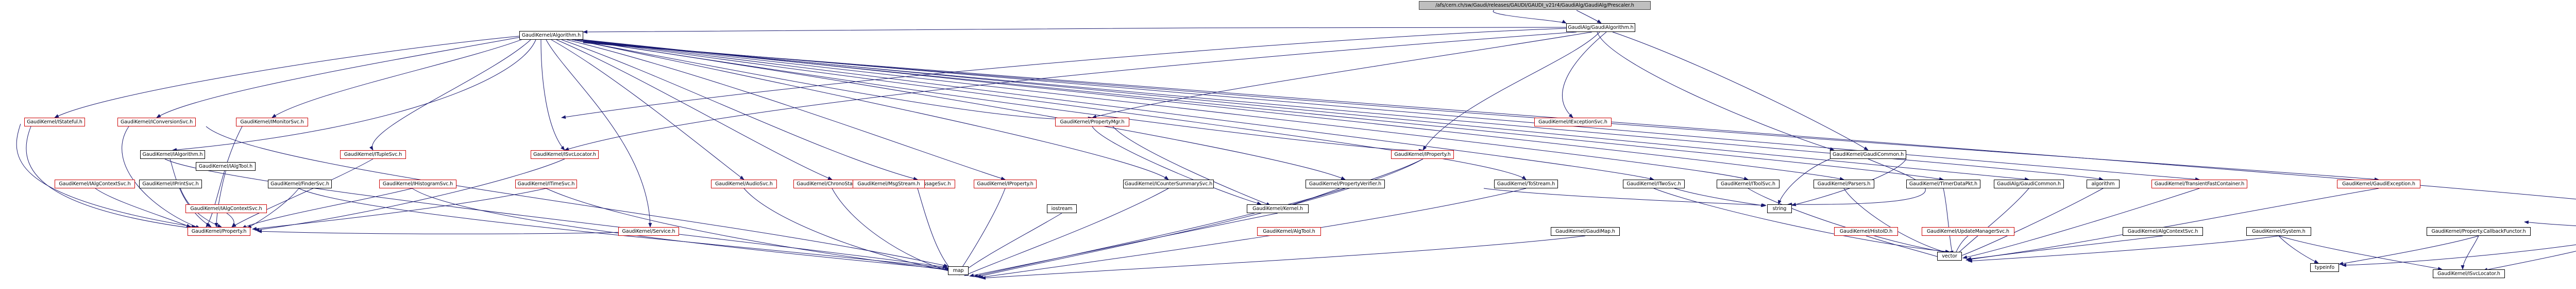 This screenshot has height=289, width=2576. What do you see at coordinates (1844, 184) in the screenshot?
I see `node-gaudikernel-parsers: GaudiKernel/Parsers.h` at bounding box center [1844, 184].